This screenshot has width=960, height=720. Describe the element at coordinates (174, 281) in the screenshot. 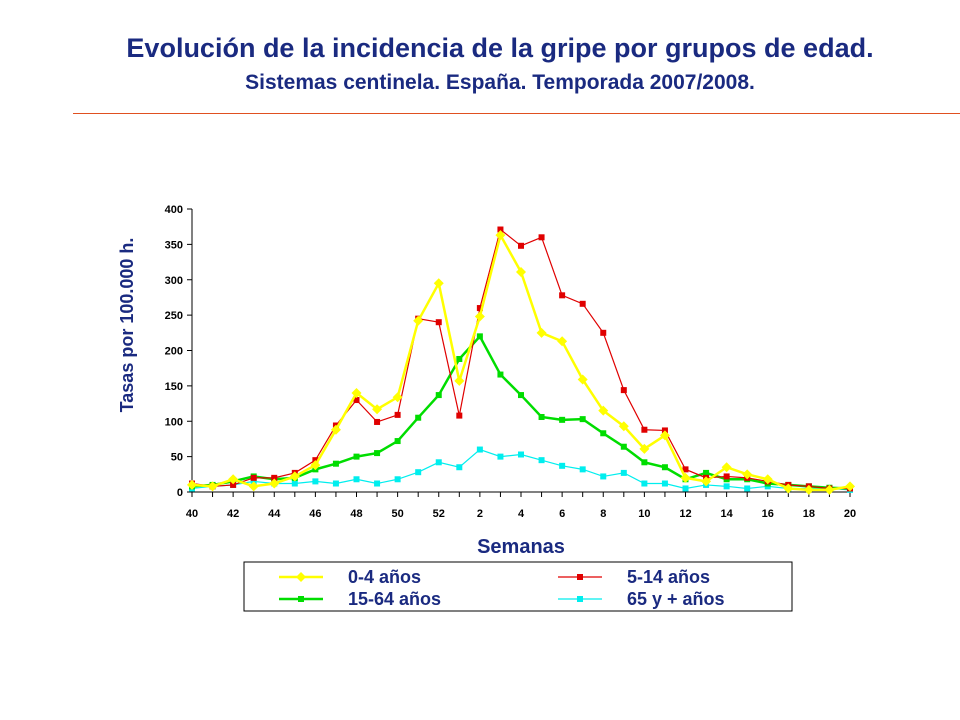

I see `y-tick-label: 300` at that location.